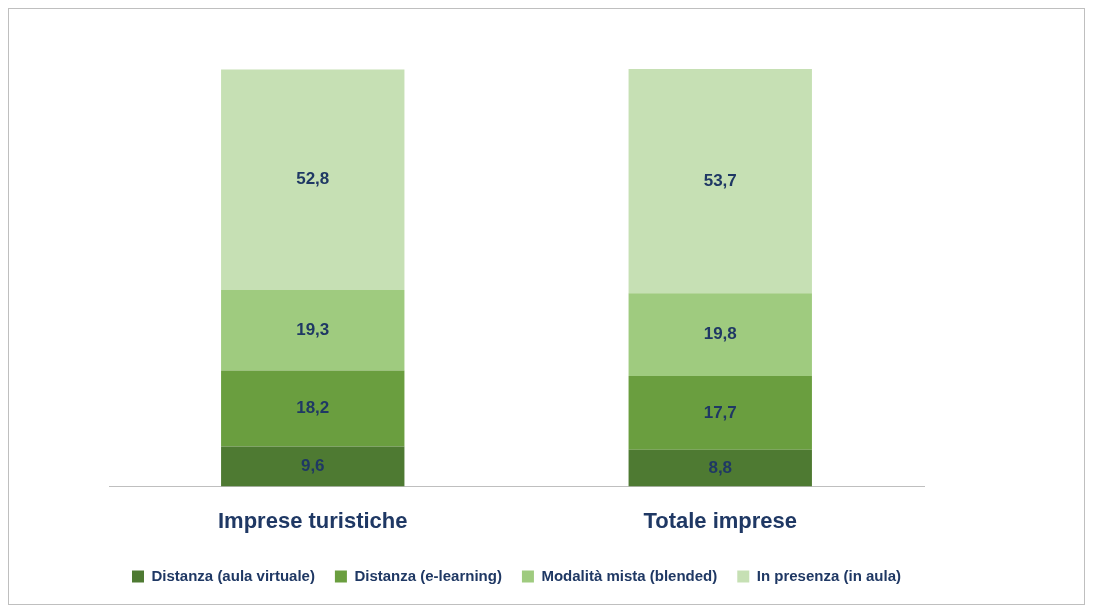 This screenshot has width=1097, height=615. I want to click on data-label: 19,8, so click(720, 334).